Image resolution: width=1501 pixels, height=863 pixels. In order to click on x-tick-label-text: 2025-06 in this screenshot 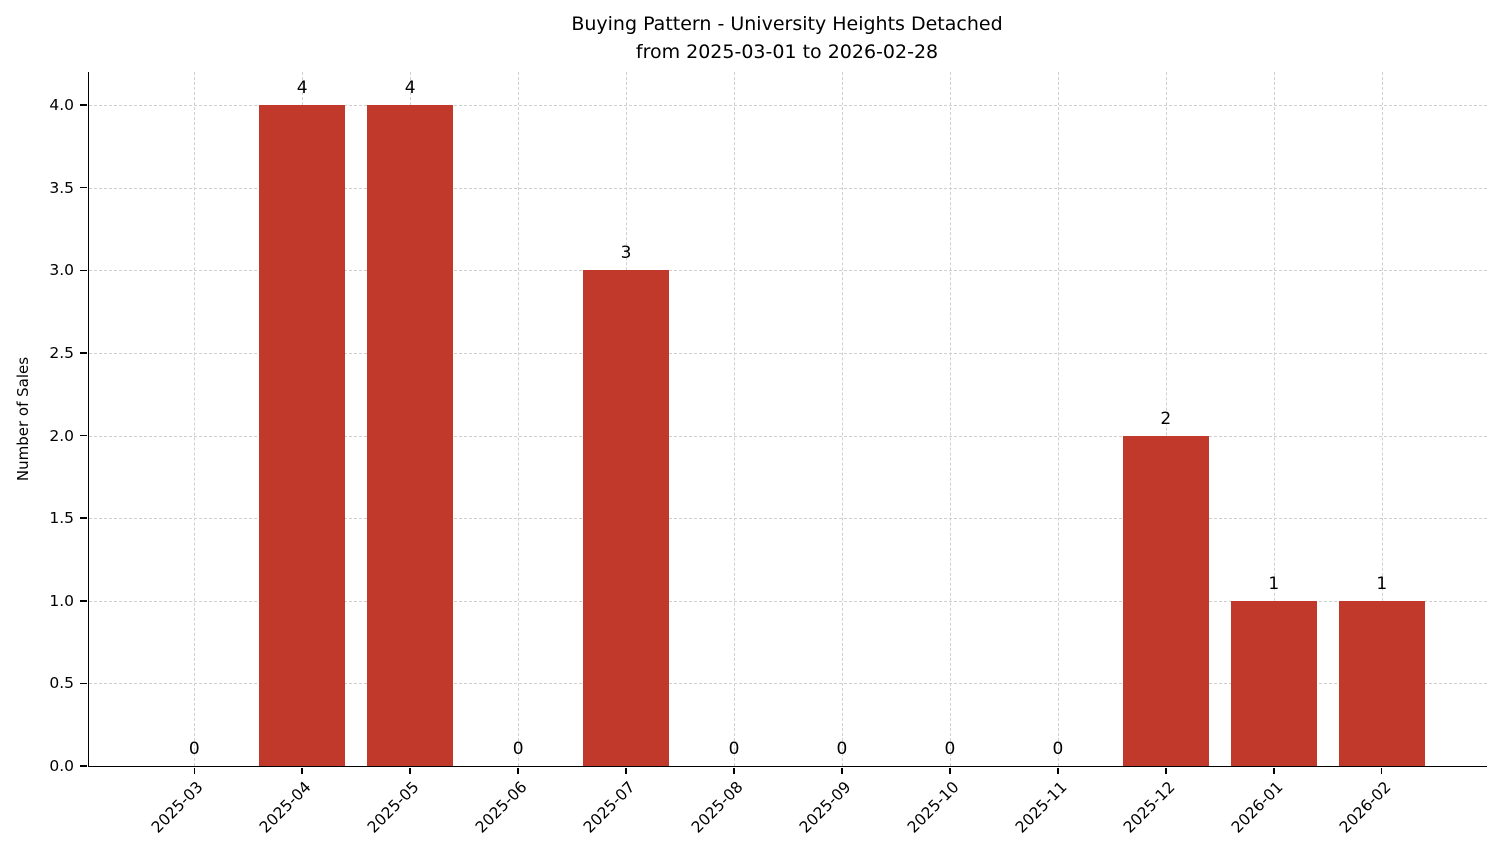, I will do `click(501, 807)`.